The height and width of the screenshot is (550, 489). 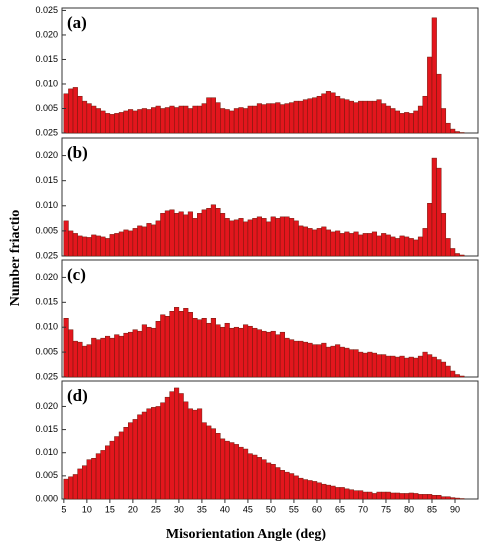 I want to click on y-tick-label: 0.010, so click(x=46, y=452).